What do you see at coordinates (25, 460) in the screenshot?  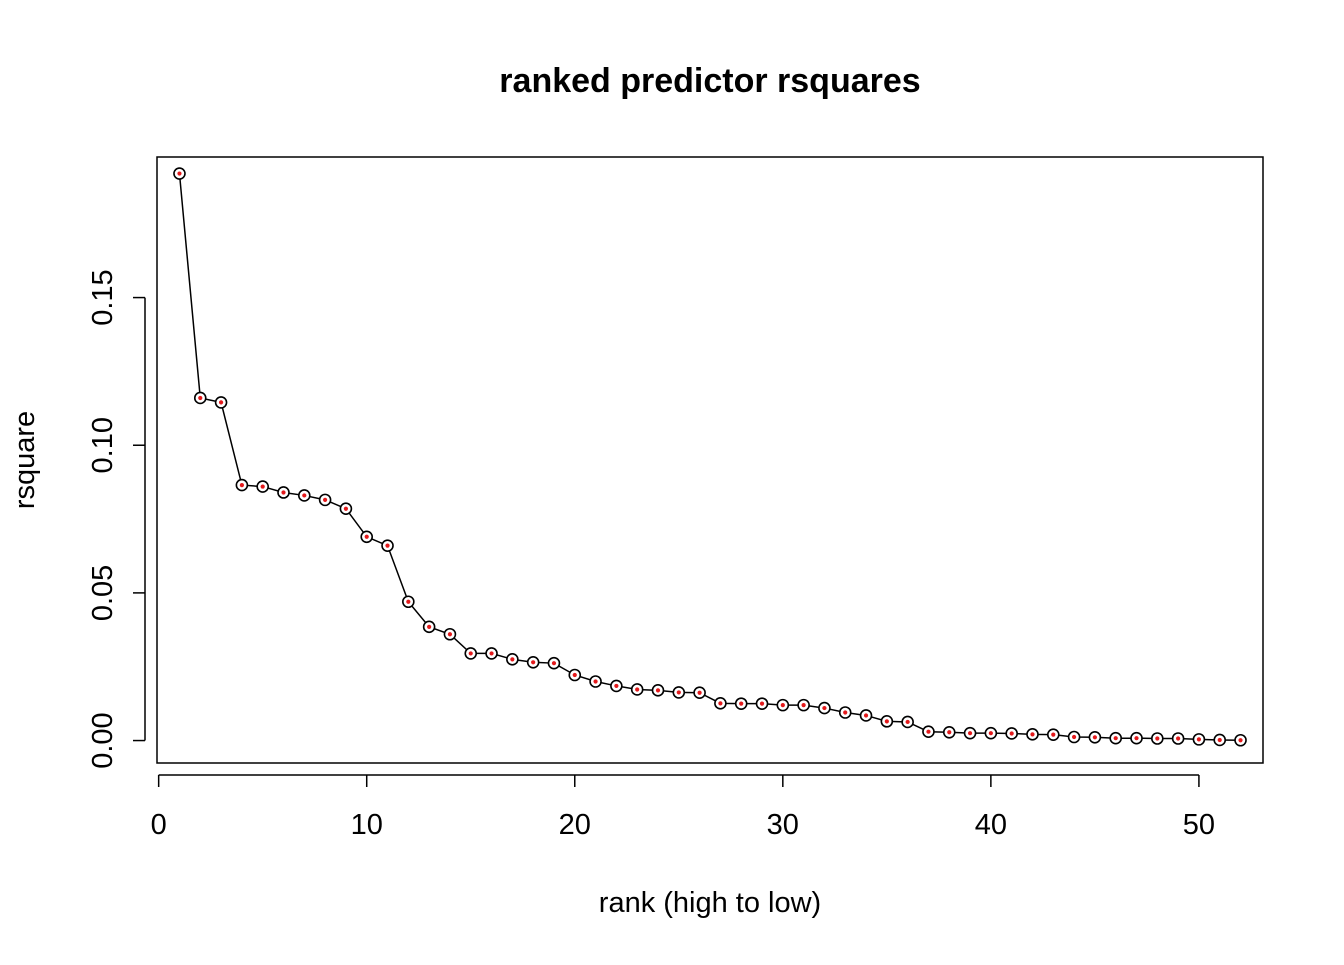 I see `y-axis-label: rsquare` at bounding box center [25, 460].